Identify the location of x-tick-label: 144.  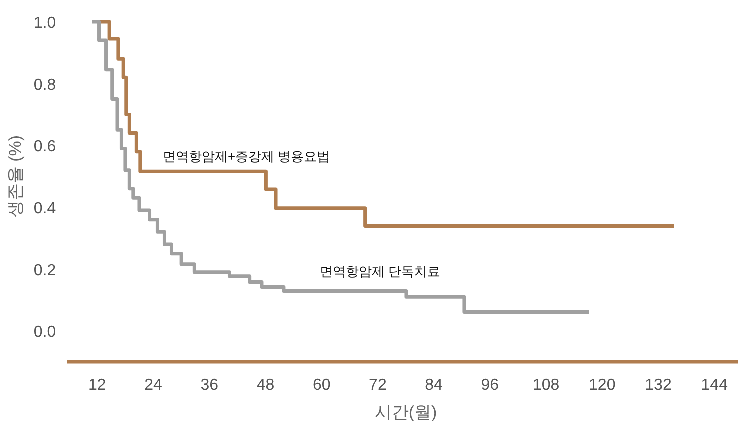
(714, 385).